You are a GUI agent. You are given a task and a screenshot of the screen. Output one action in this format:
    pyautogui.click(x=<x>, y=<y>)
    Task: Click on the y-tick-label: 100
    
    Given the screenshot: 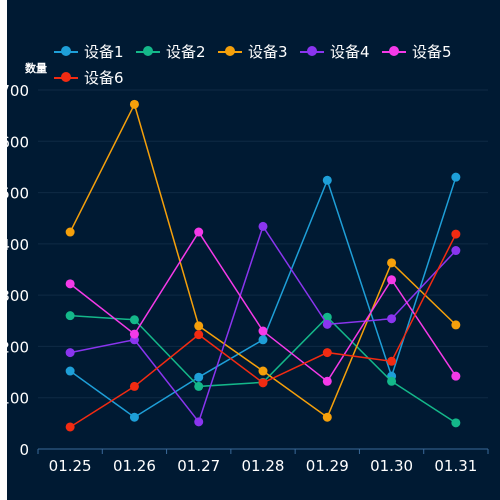 What is the action you would take?
    pyautogui.click(x=14, y=399)
    